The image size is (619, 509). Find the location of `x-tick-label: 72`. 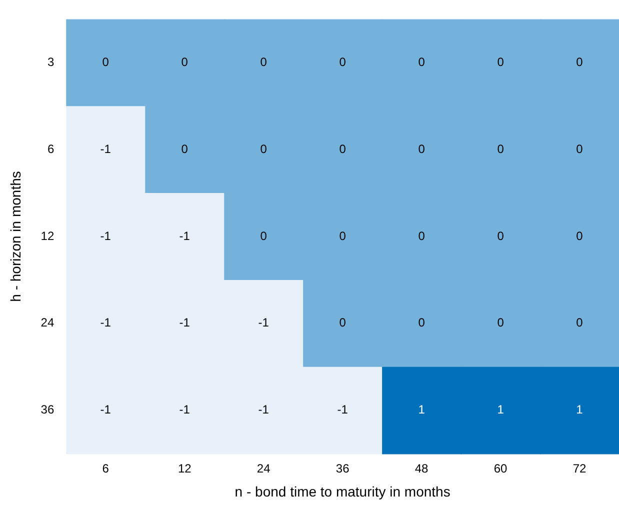

x-tick-label: 72 is located at coordinates (579, 468).